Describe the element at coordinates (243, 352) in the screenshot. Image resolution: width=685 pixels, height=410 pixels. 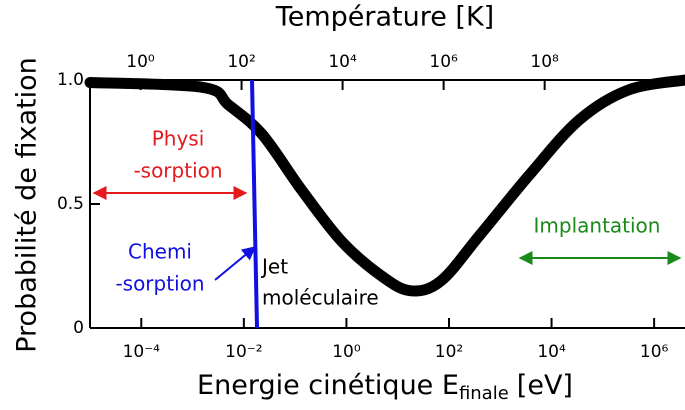
I see `x-tick-label: 10⁻²` at that location.